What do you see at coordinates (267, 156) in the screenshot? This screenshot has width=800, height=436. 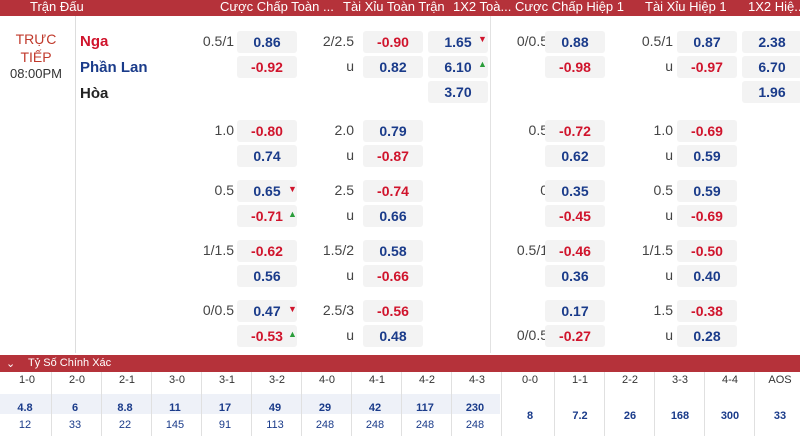 I see `ah-away-odds: 0.74` at bounding box center [267, 156].